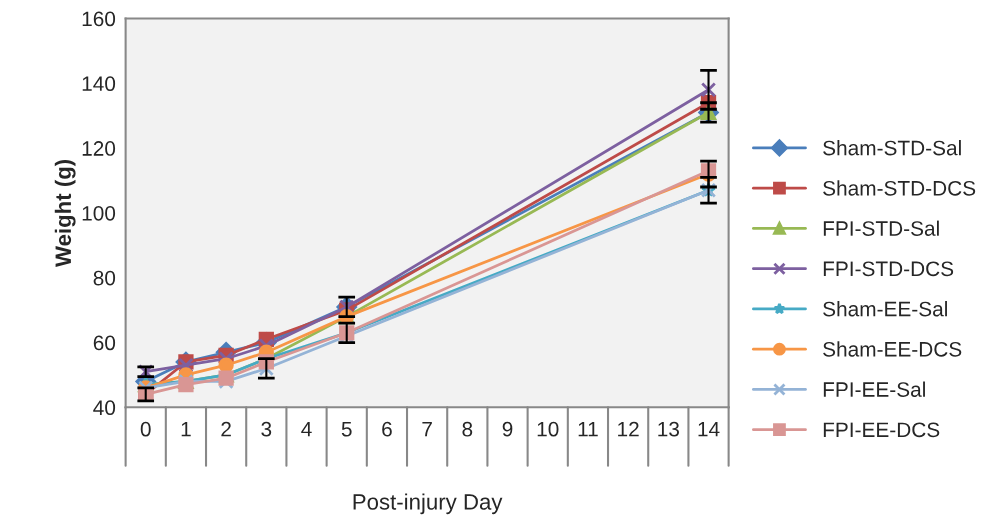 The width and height of the screenshot is (1005, 529). Describe the element at coordinates (186, 429) in the screenshot. I see `x-tick-label: 1` at that location.